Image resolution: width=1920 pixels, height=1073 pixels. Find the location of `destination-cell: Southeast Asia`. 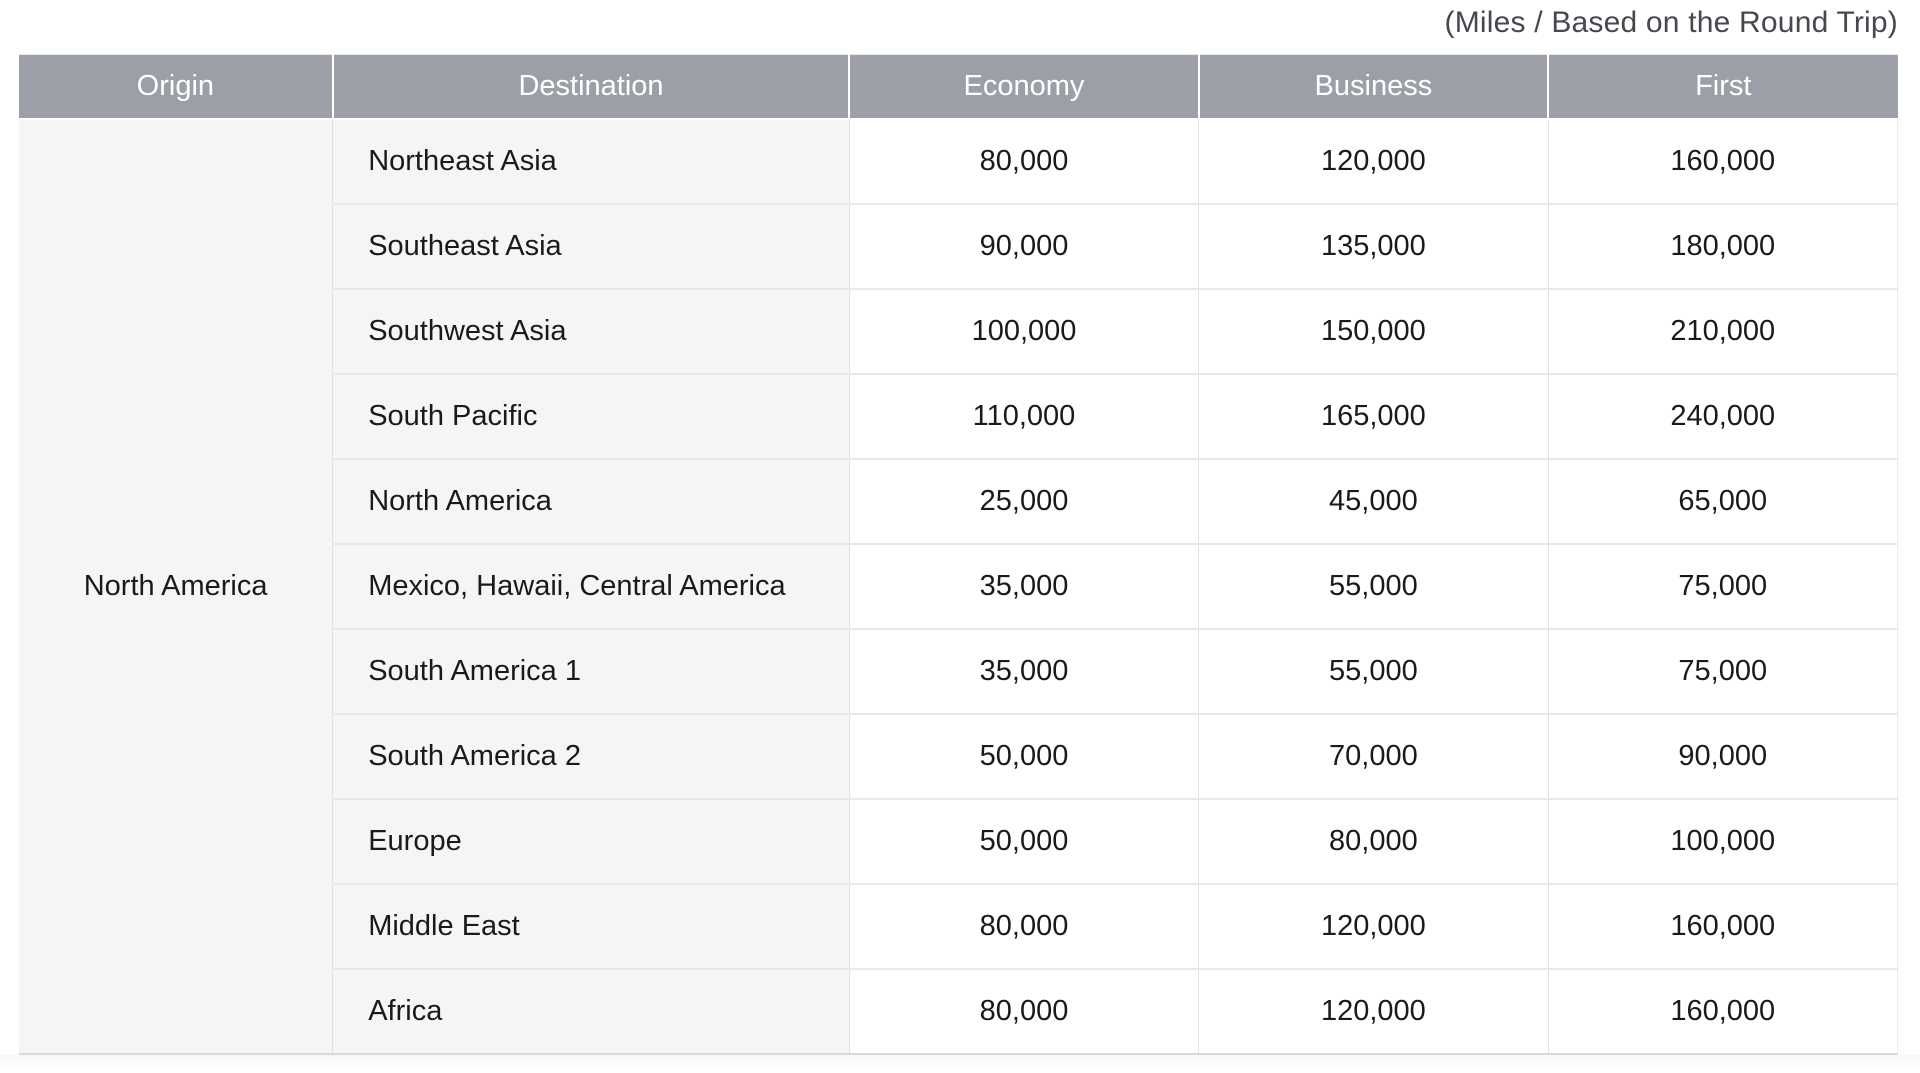

destination-cell: Southeast Asia is located at coordinates (591, 246).